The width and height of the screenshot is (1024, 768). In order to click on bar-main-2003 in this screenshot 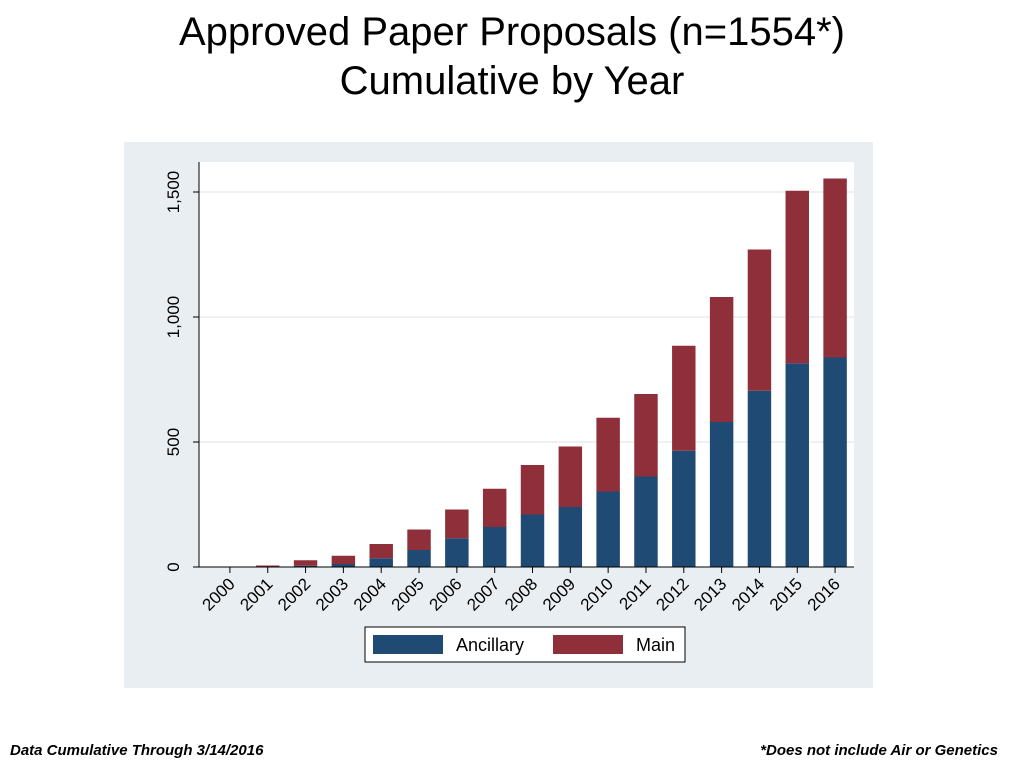, I will do `click(343, 559)`.